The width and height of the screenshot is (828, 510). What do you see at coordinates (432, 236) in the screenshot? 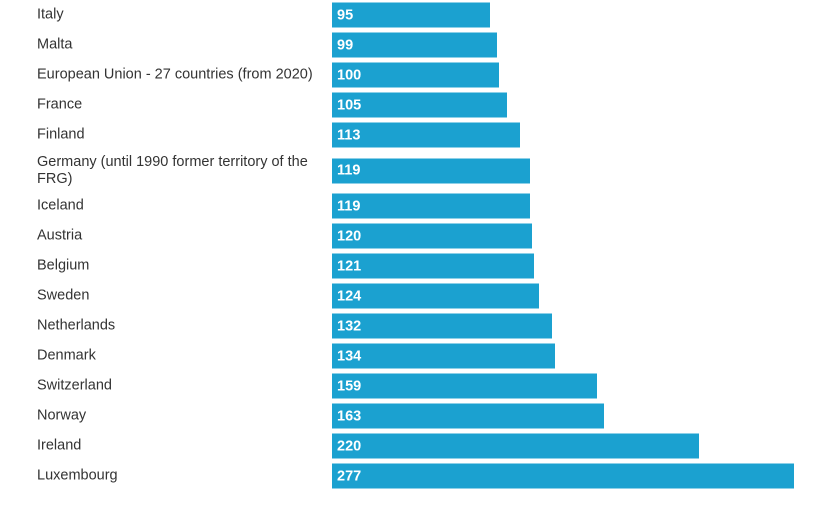
I see `bar: 120` at bounding box center [432, 236].